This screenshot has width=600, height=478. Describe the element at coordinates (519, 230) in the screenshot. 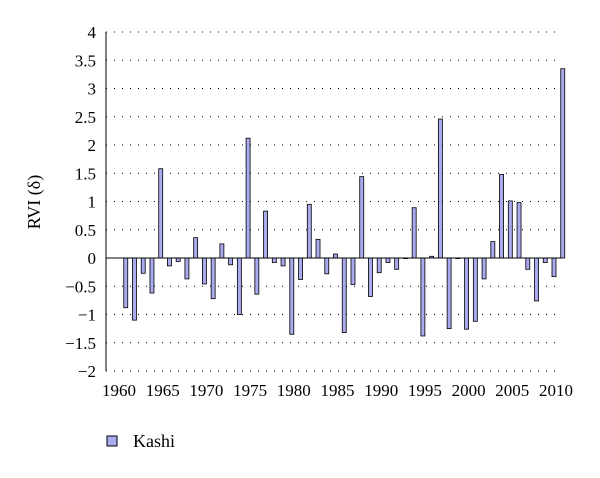

I see `bar-2006` at that location.